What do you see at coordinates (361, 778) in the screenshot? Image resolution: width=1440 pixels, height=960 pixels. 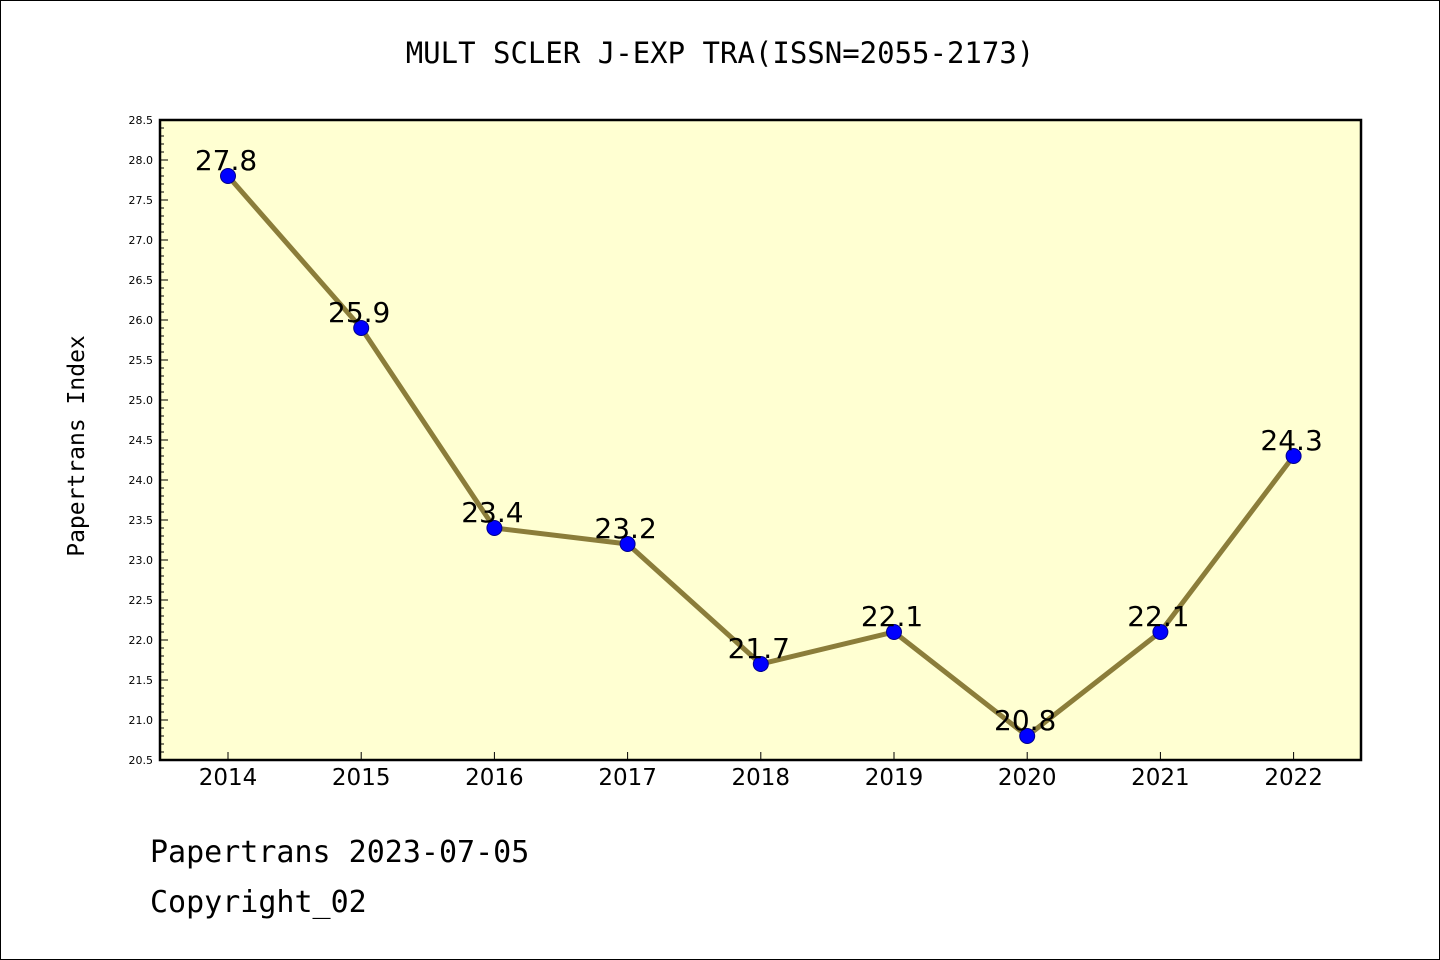 I see `x-tick-label: 2015` at bounding box center [361, 778].